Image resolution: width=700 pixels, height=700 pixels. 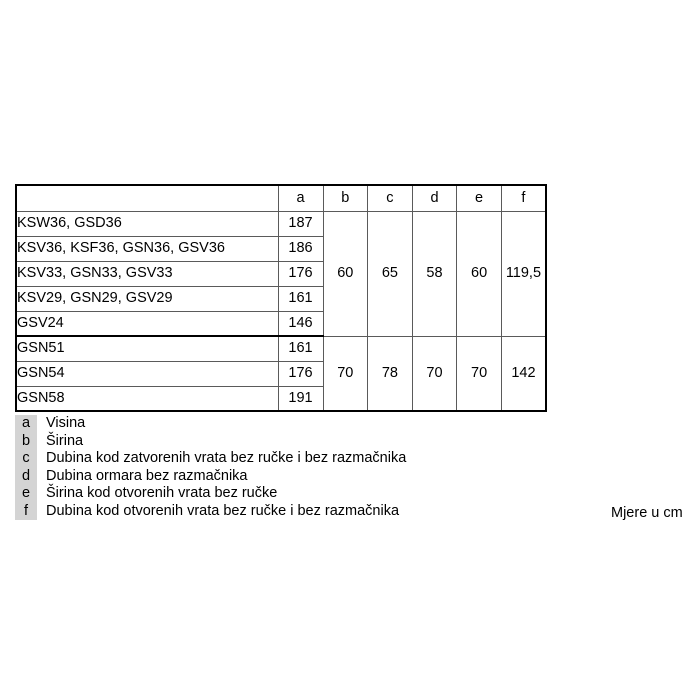 What do you see at coordinates (434, 198) in the screenshot?
I see `column-header-d: d` at bounding box center [434, 198].